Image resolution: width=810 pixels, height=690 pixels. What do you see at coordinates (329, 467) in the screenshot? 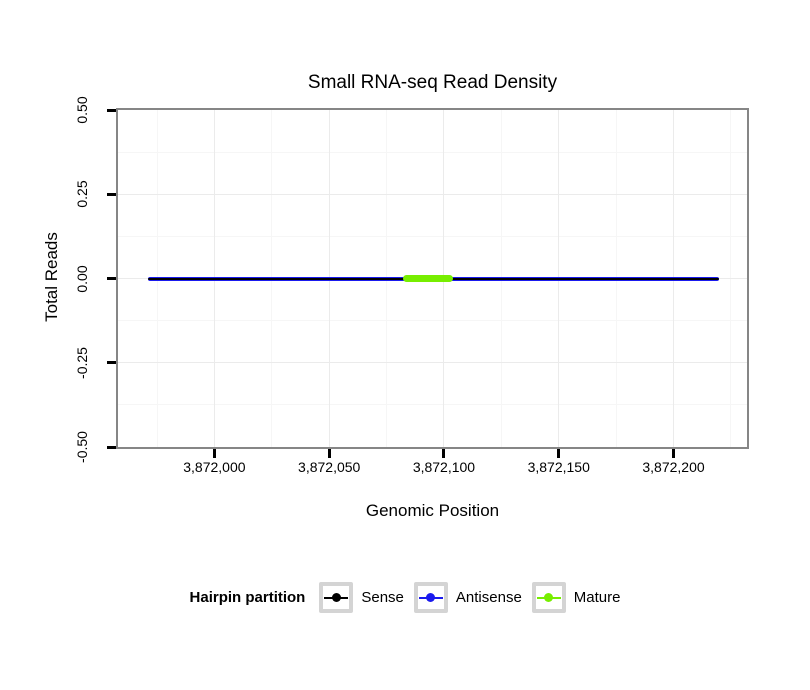
I see `x-tick-label: 3,872,050` at bounding box center [329, 467].